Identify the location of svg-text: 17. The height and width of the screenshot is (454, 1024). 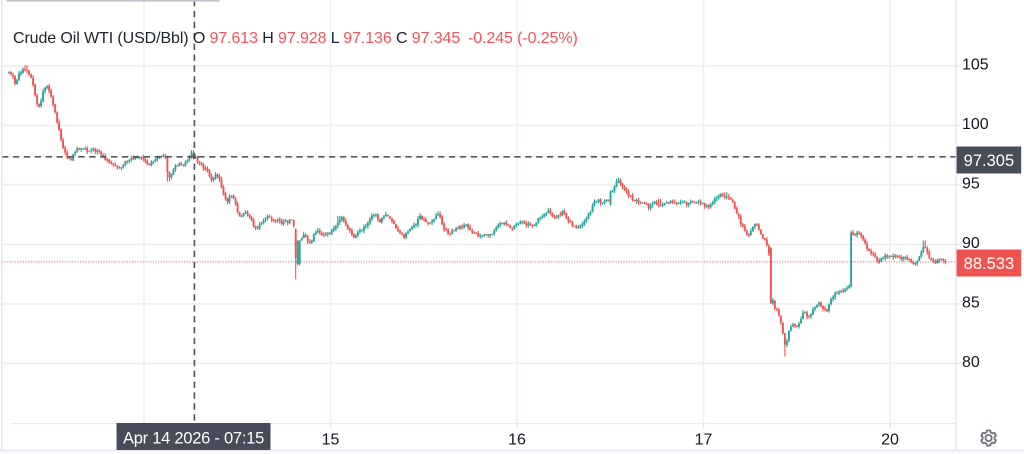
(704, 440).